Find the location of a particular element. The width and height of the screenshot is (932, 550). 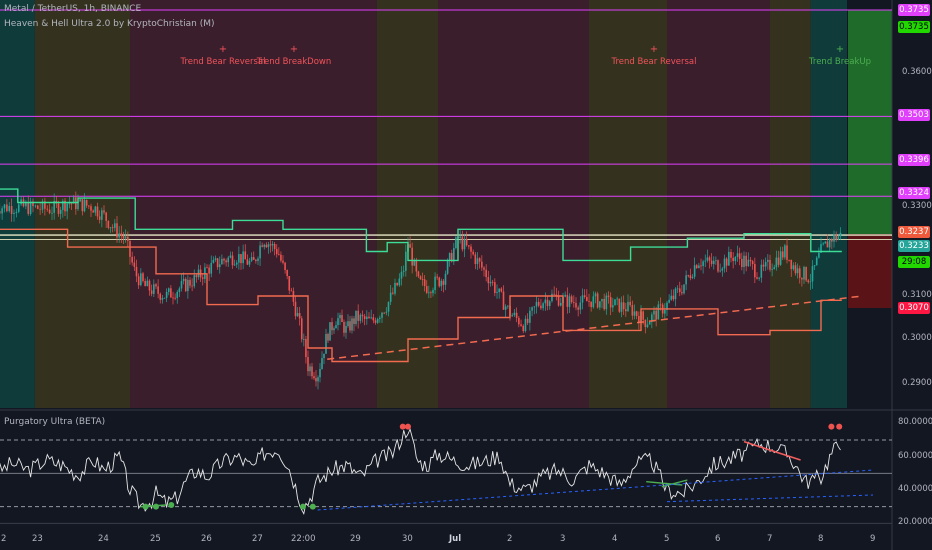

trendline is located at coordinates (595, 327).